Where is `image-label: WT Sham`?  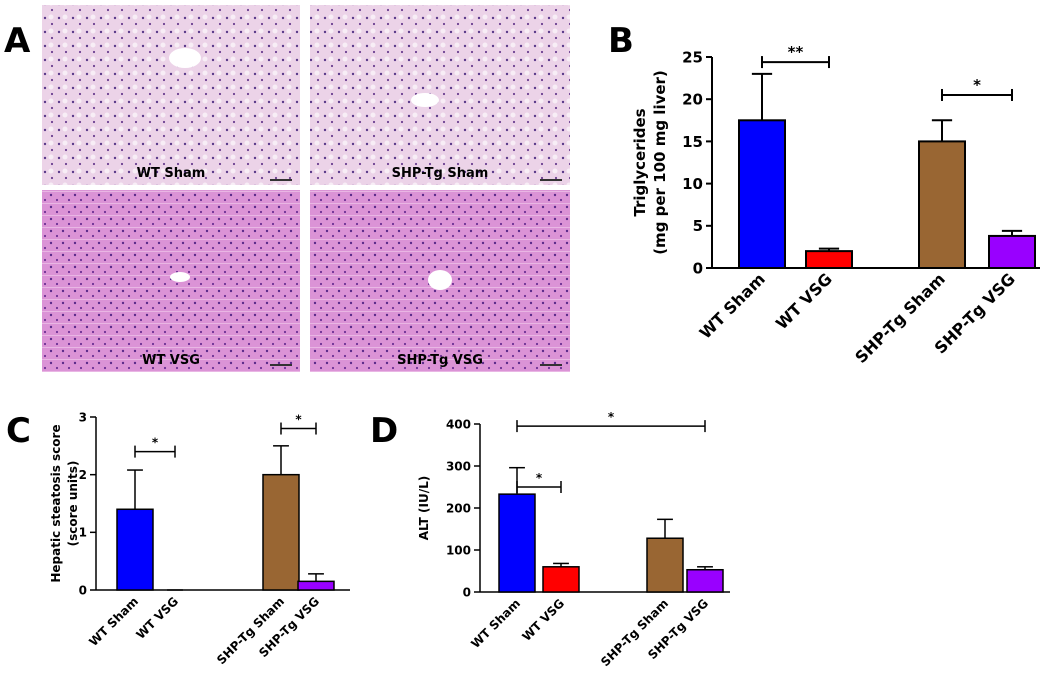 image-label: WT Sham is located at coordinates (171, 173).